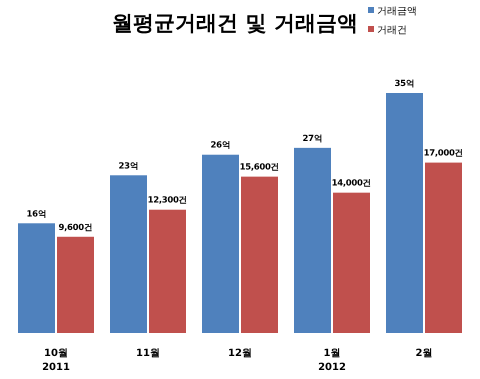 The height and width of the screenshot is (379, 480). I want to click on legend-label: 거래건, so click(392, 30).